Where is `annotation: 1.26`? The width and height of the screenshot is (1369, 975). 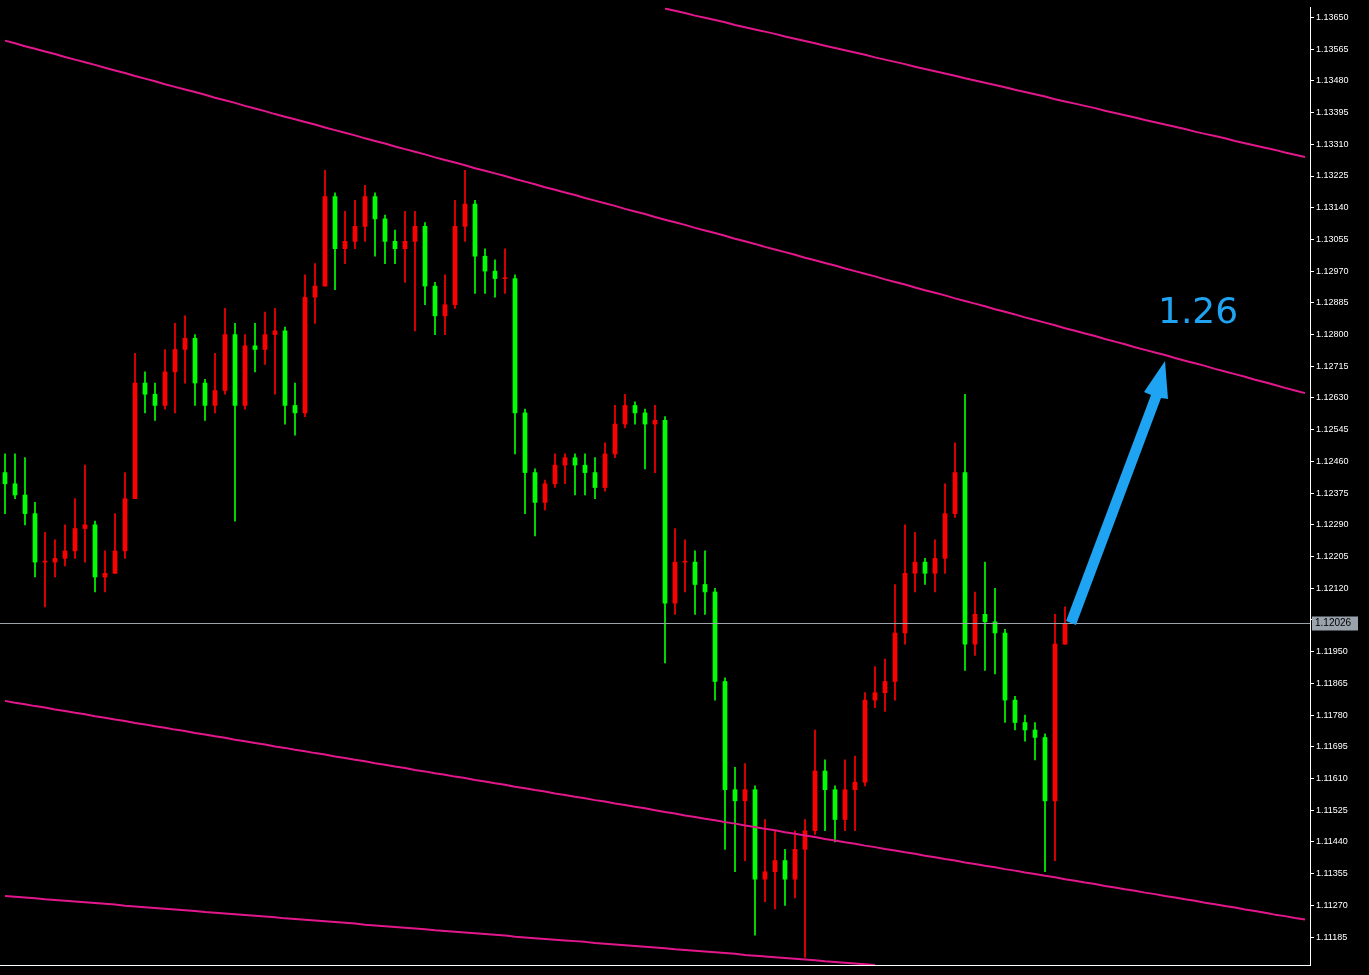 annotation: 1.26 is located at coordinates (1198, 310).